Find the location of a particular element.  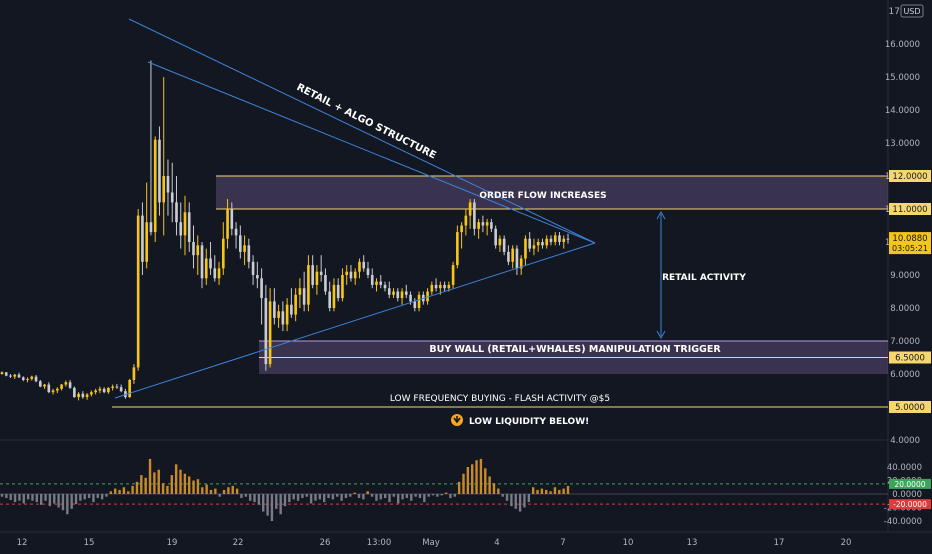

time-tick-label: 26 is located at coordinates (325, 543).